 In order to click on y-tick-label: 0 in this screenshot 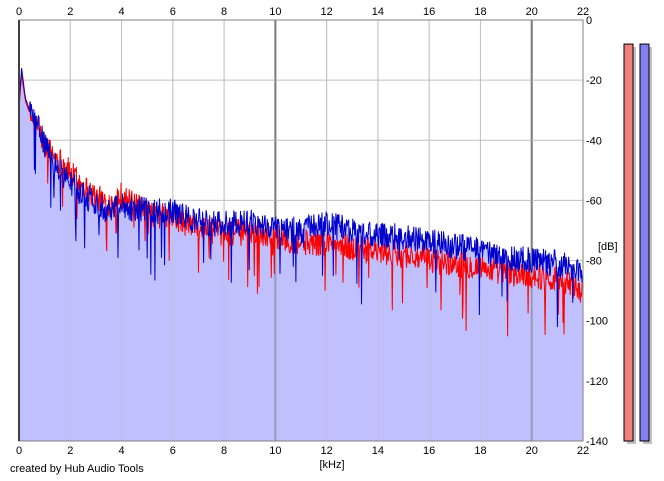, I will do `click(589, 21)`.